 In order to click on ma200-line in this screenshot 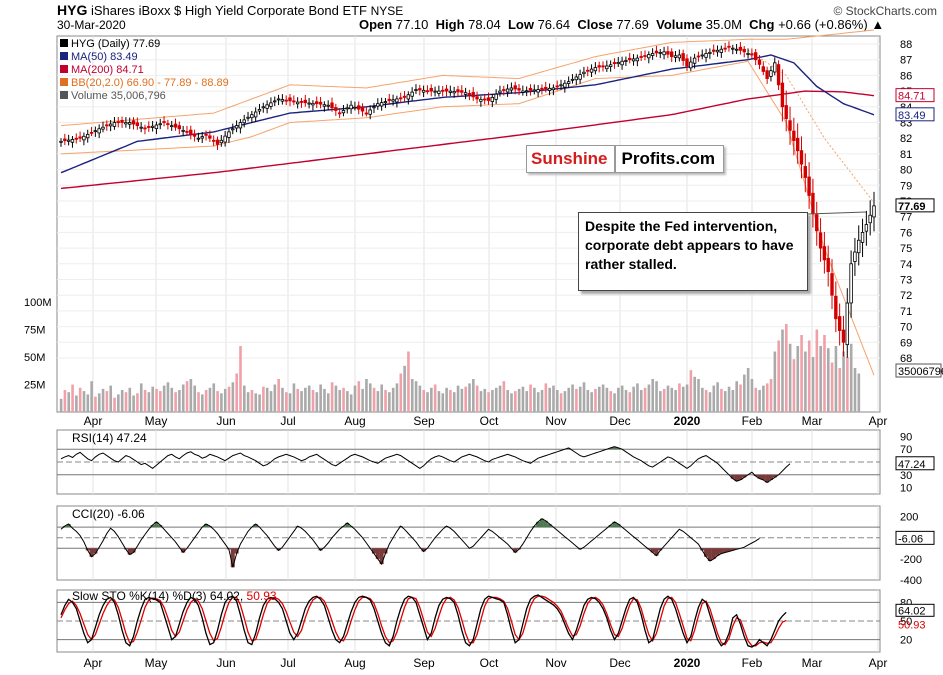, I will do `click(467, 140)`.